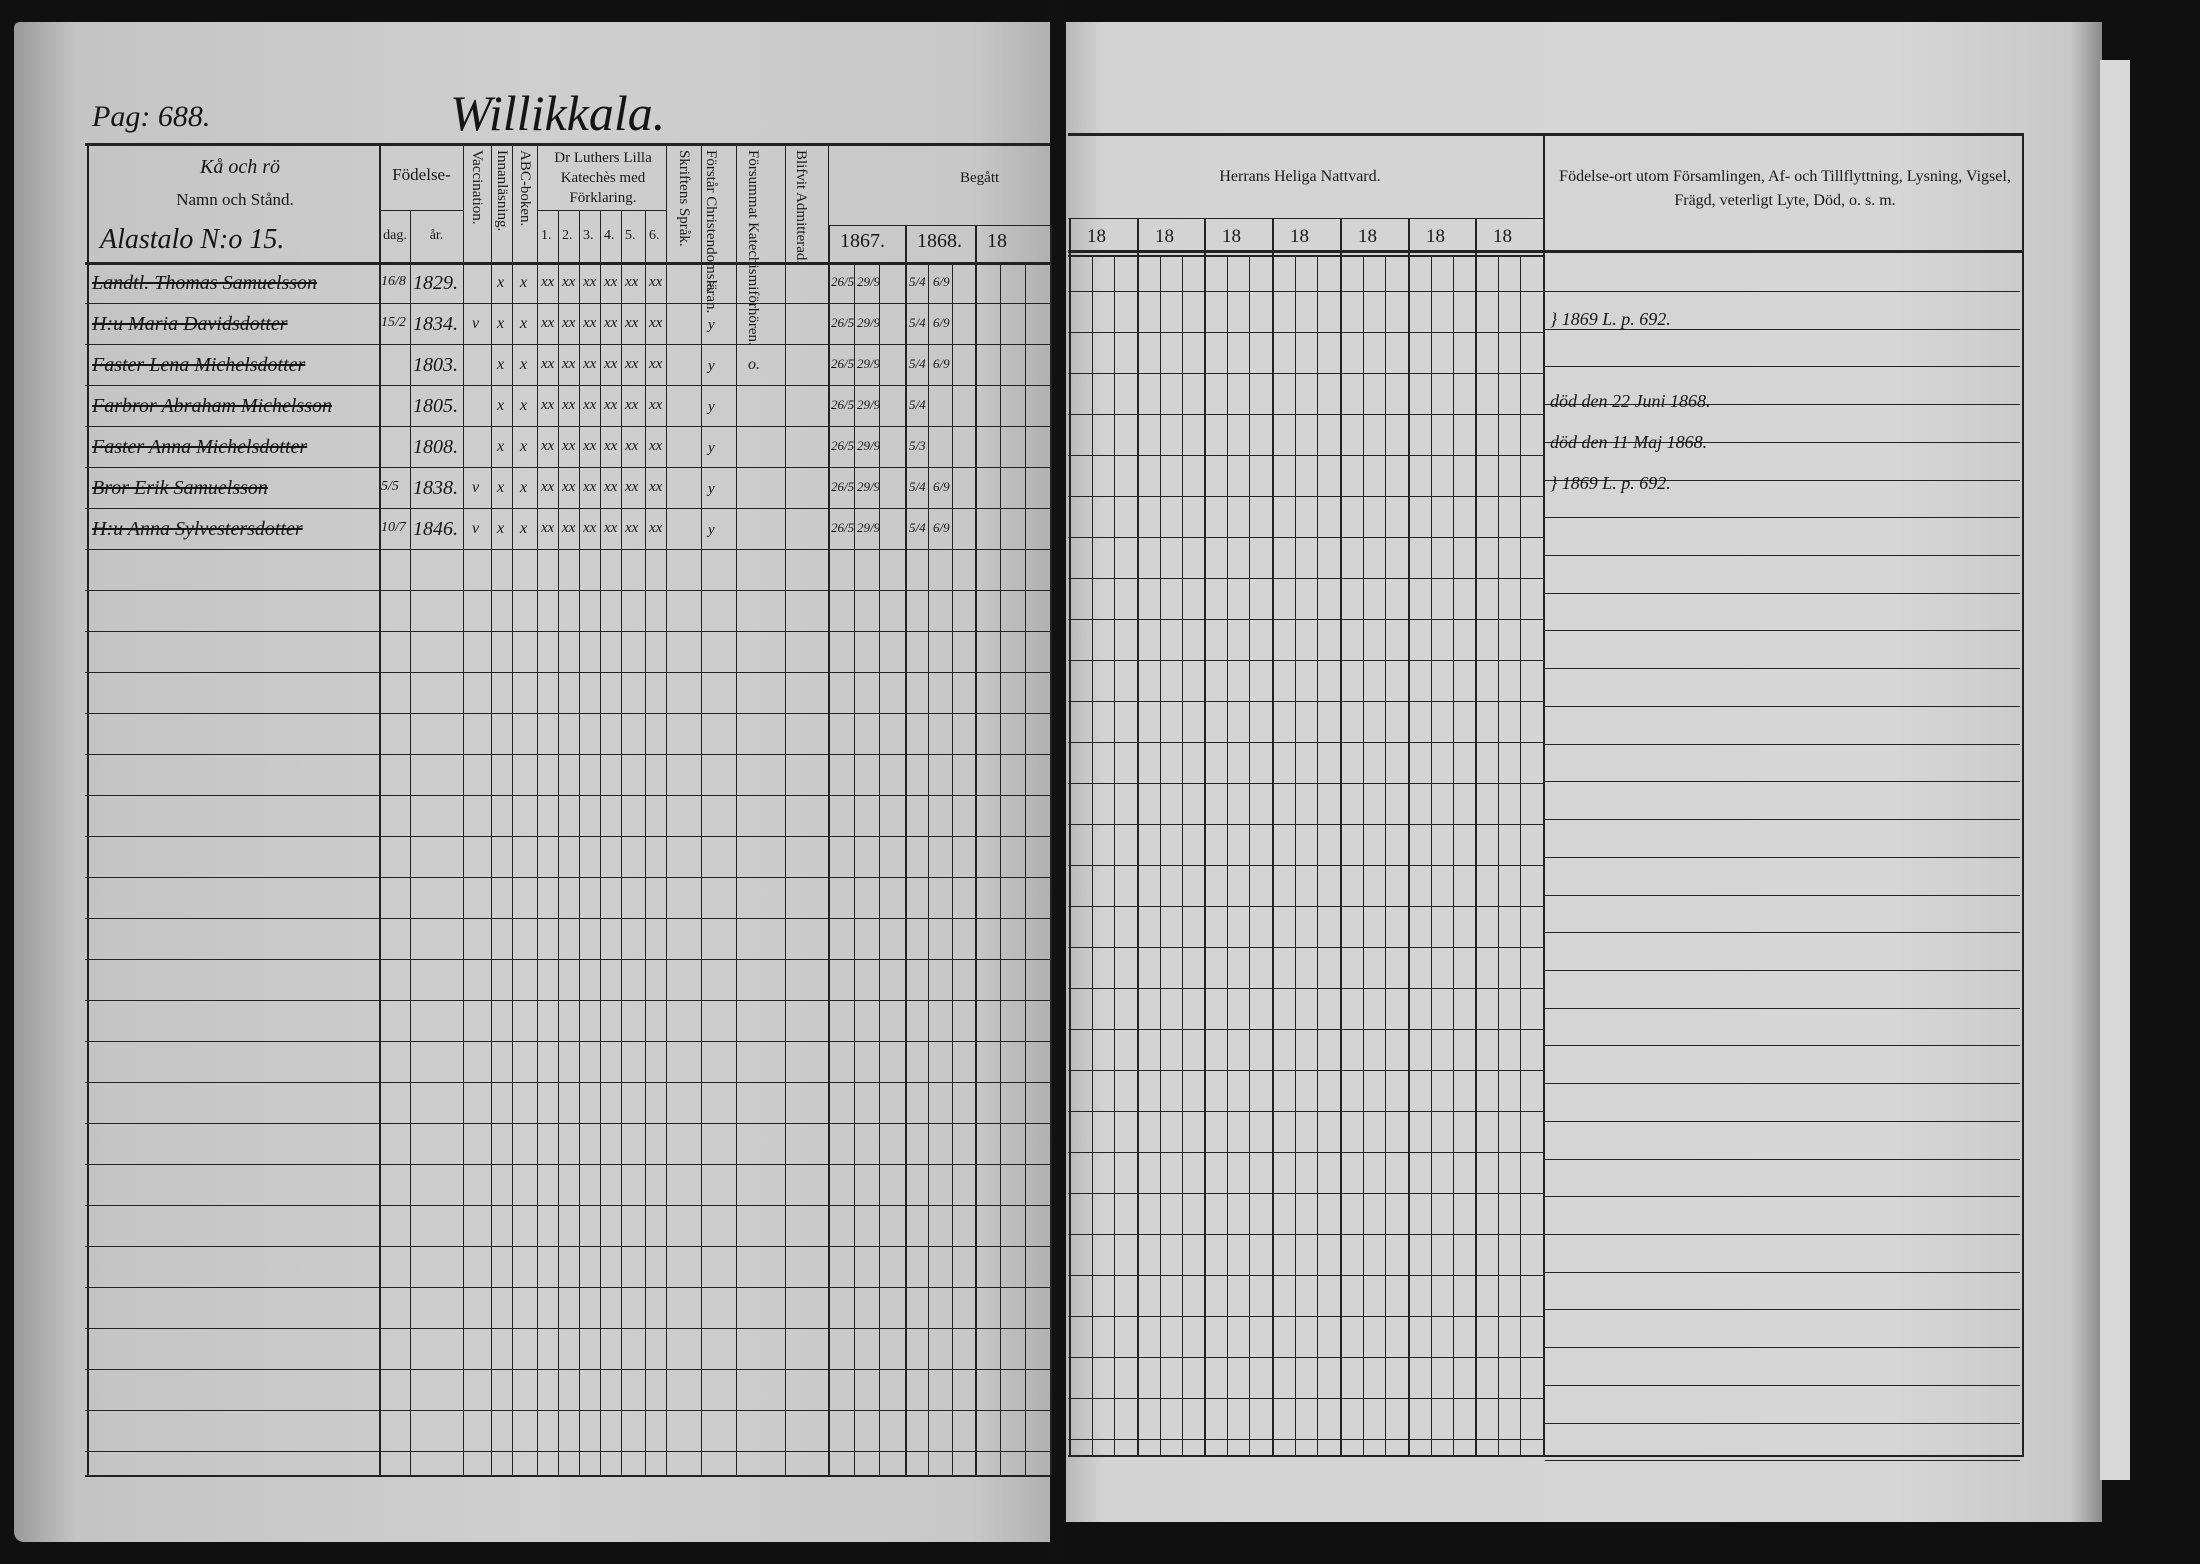  I want to click on vaccination-header: Vaccination., so click(477, 187).